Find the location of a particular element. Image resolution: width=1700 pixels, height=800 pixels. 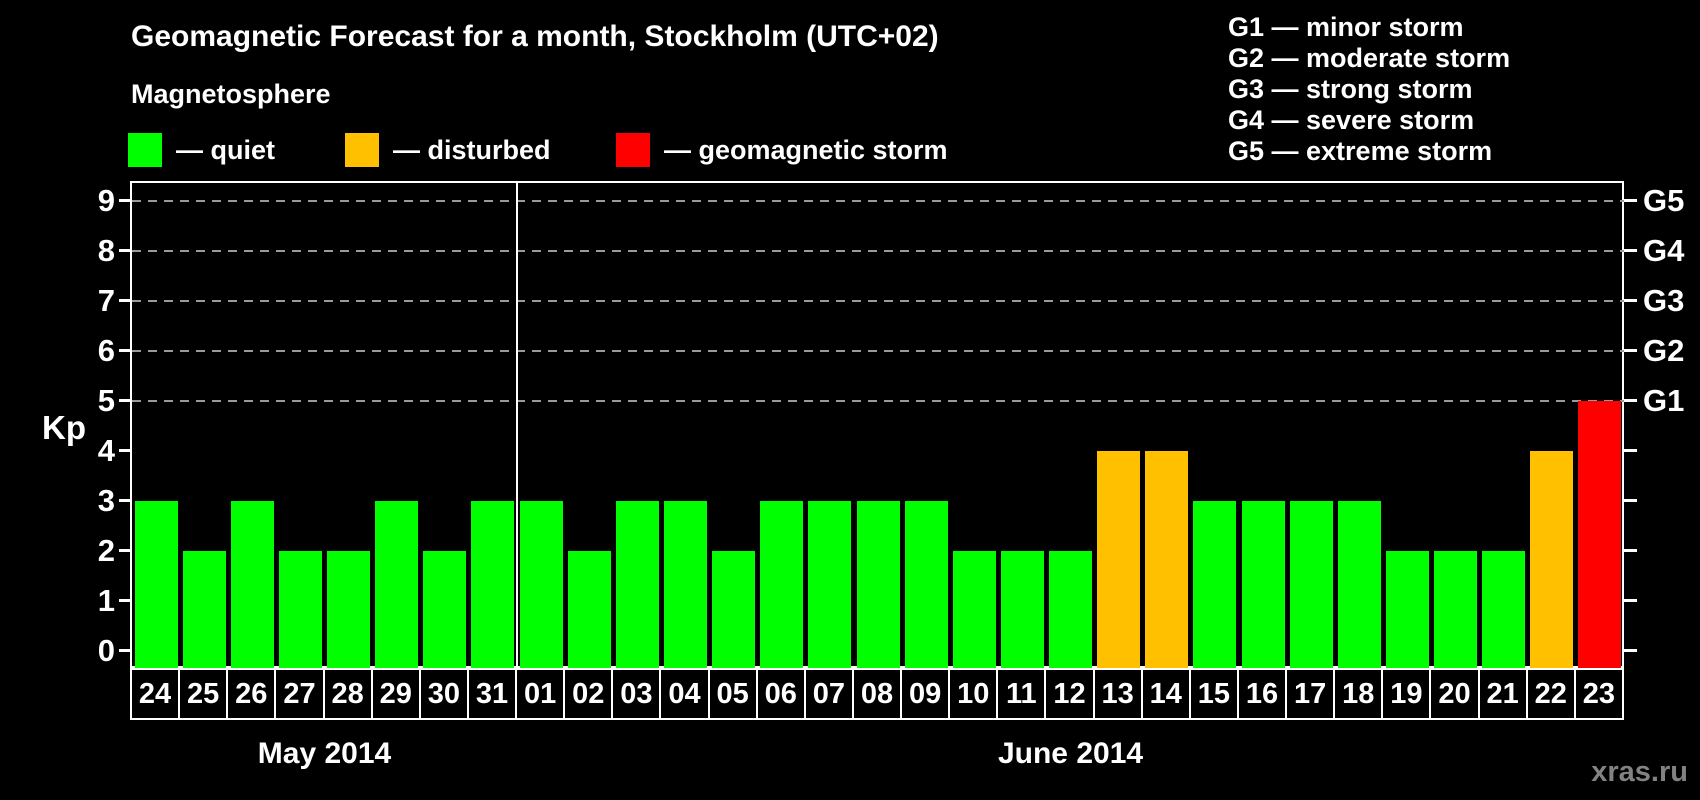

date-cell-june-01: 01 is located at coordinates (540, 694).